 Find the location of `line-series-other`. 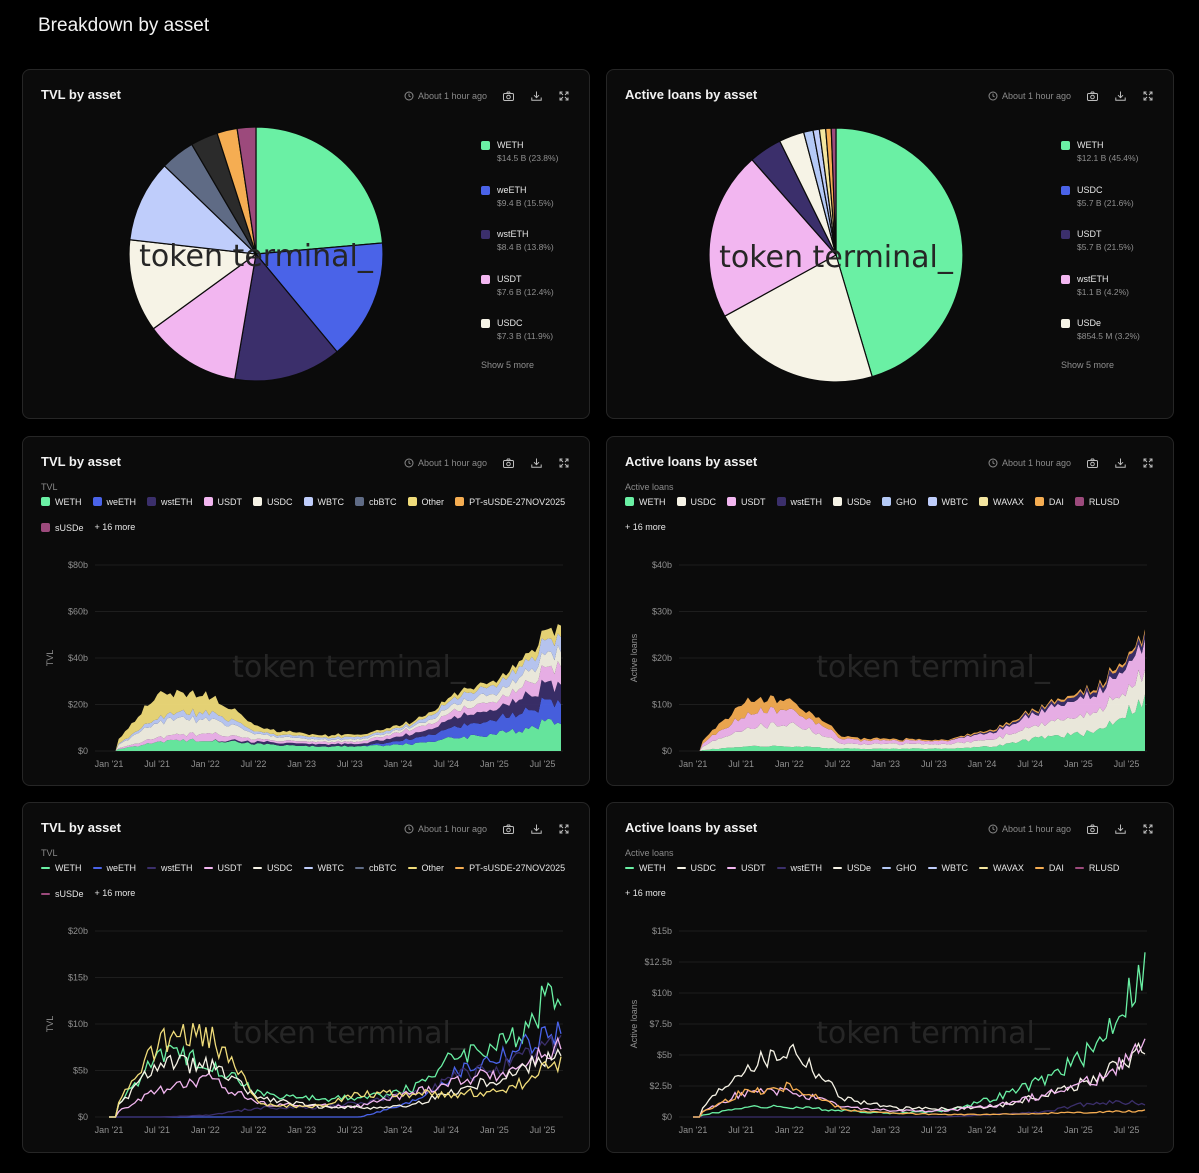

line-series-other is located at coordinates (335, 1070).